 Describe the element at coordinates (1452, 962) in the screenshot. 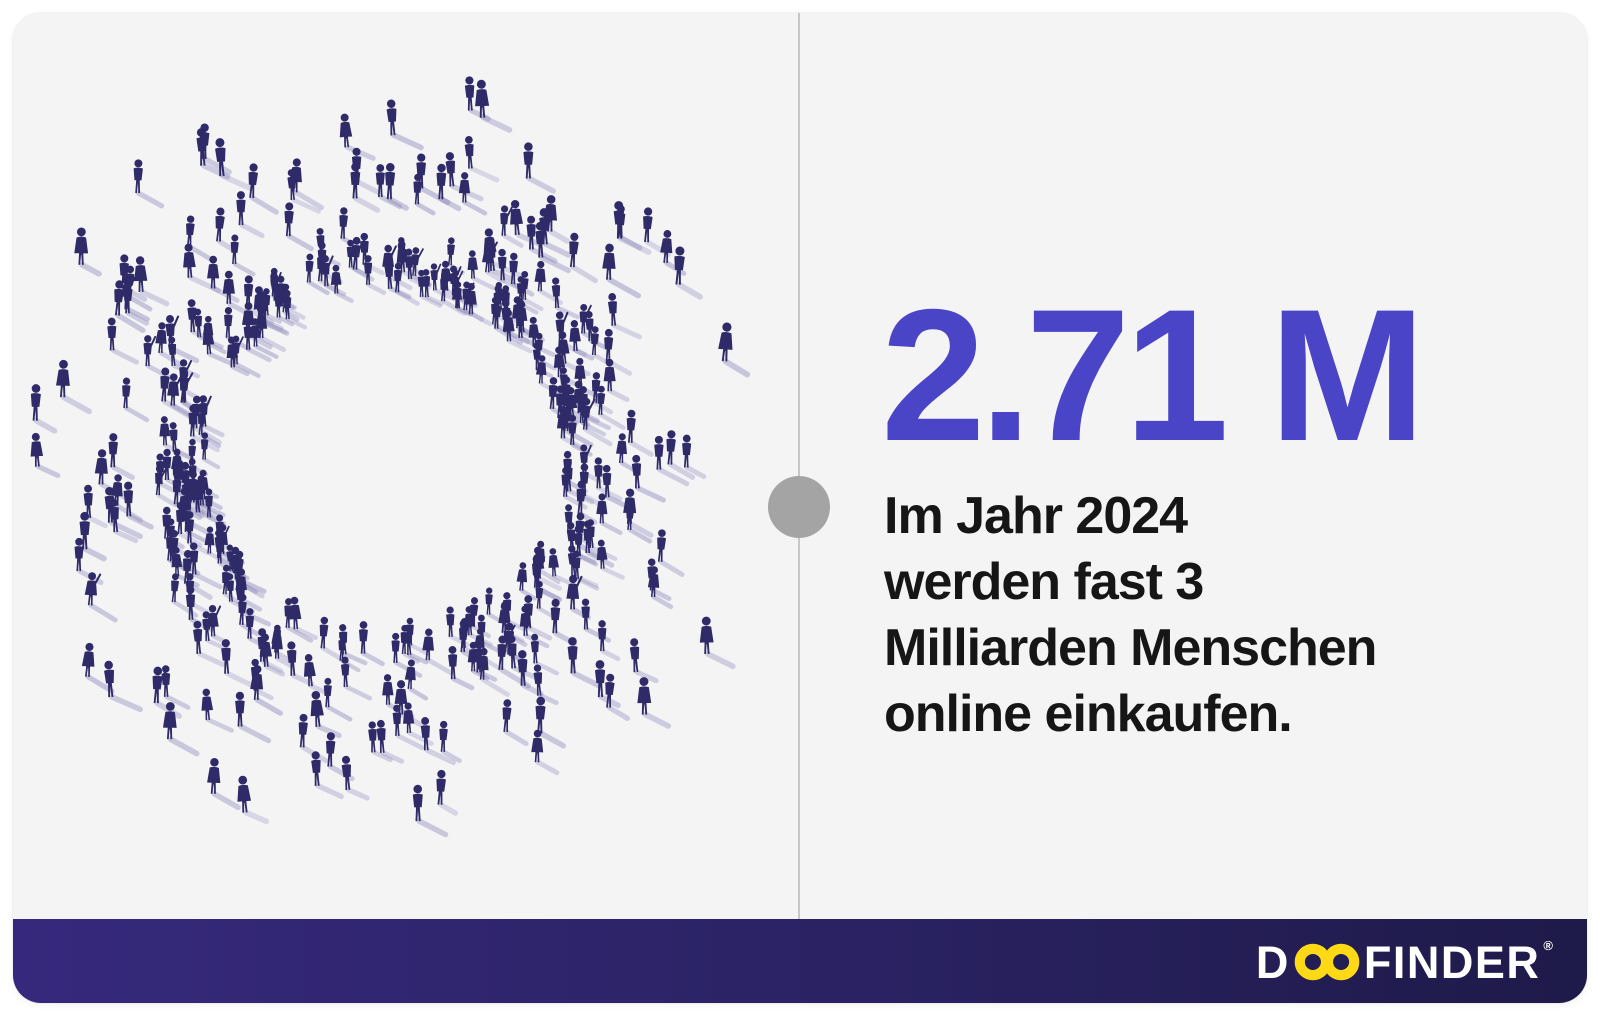

I see `logo-suffix: FINDER` at that location.